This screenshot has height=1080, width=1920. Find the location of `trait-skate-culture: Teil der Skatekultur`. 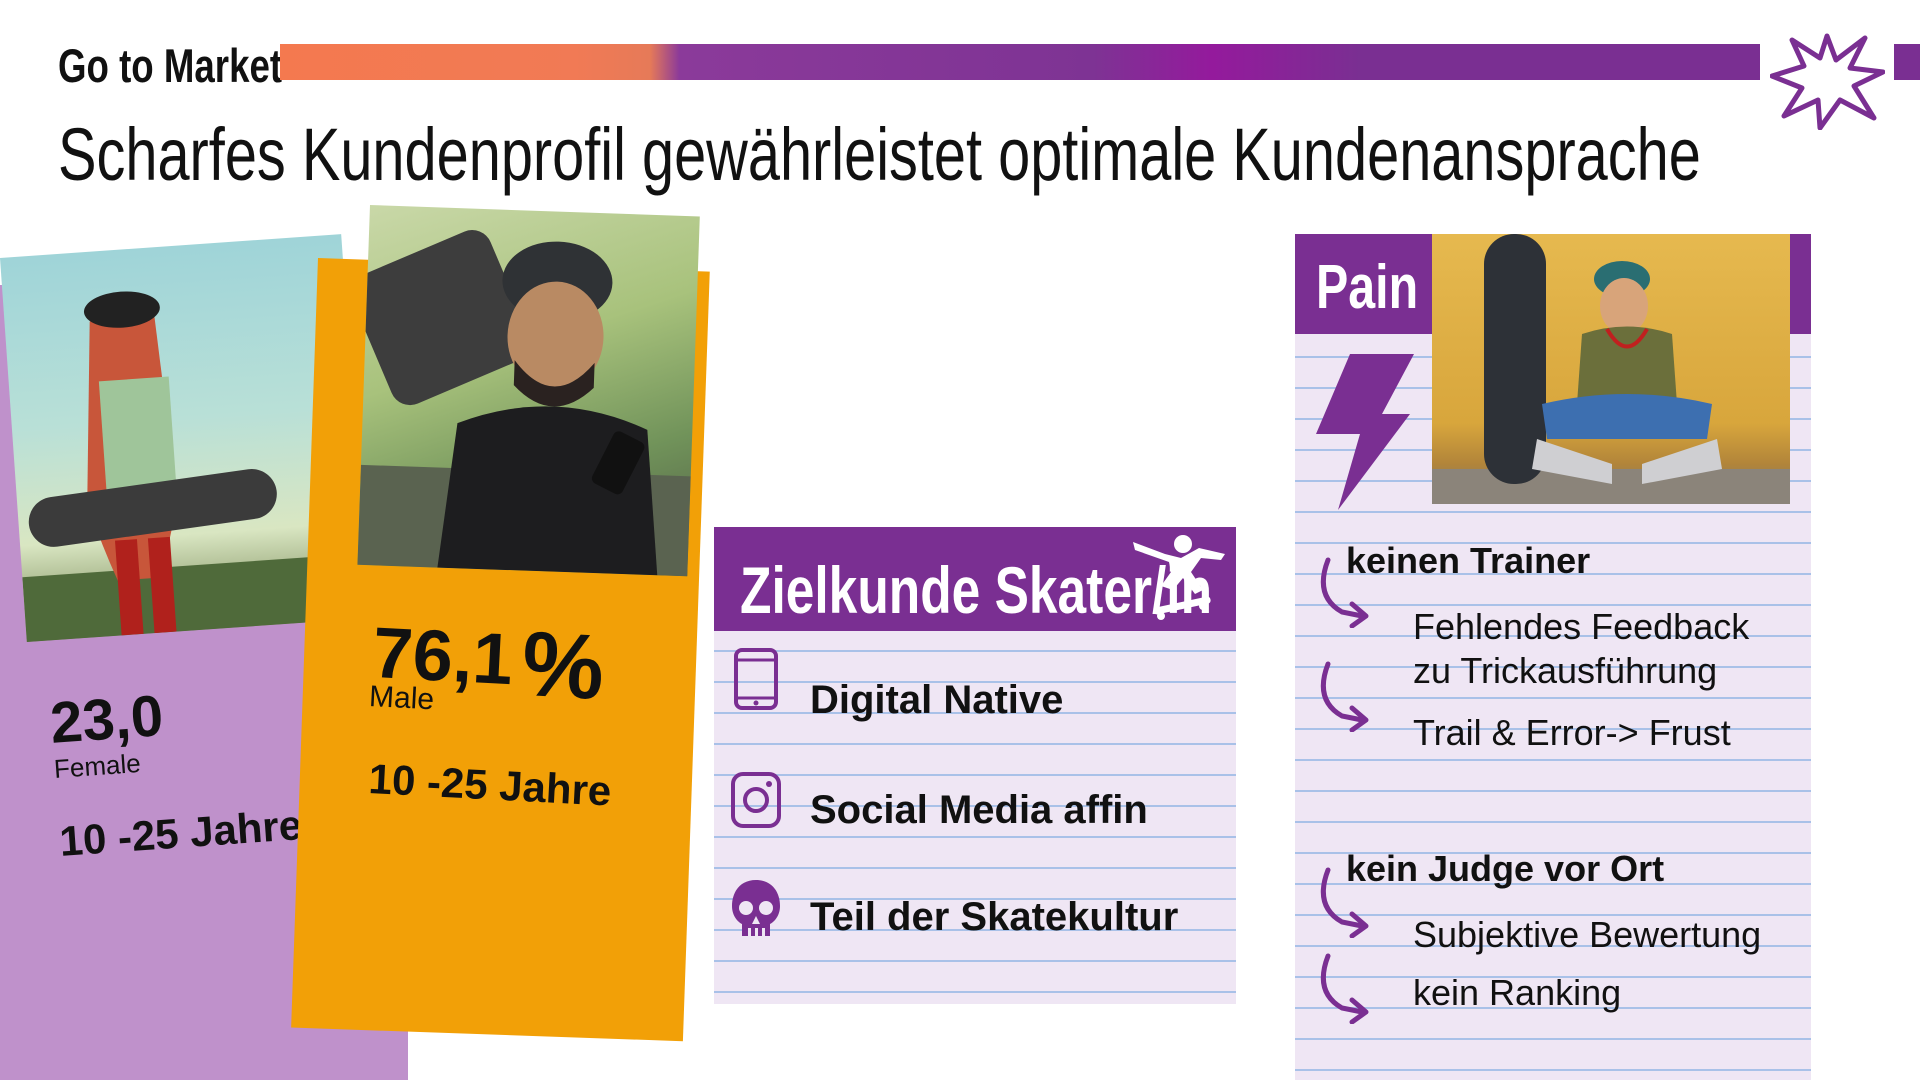

trait-skate-culture: Teil der Skatekultur is located at coordinates (994, 917).